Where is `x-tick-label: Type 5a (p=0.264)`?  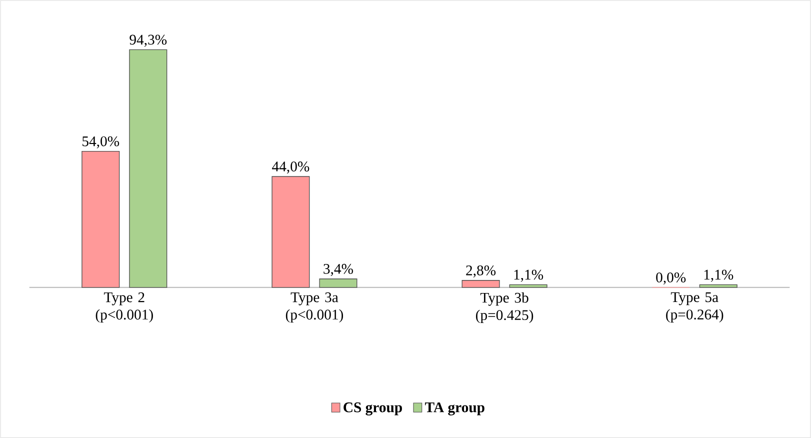 x-tick-label: Type 5a (p=0.264) is located at coordinates (695, 307).